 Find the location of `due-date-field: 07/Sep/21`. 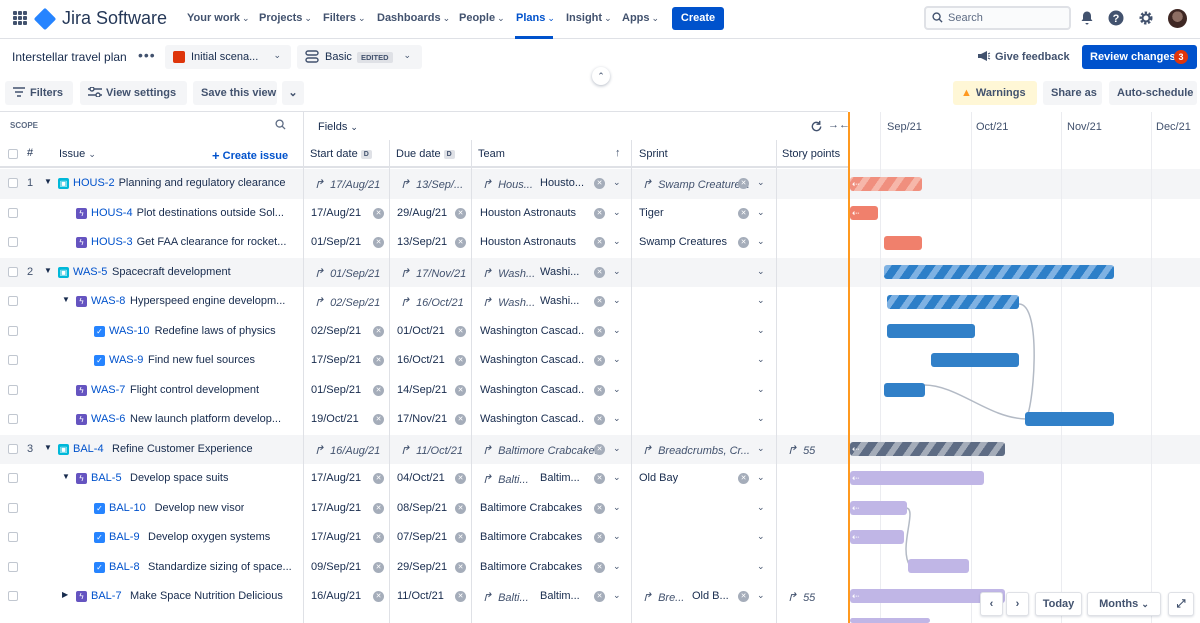

due-date-field: 07/Sep/21 is located at coordinates (422, 537).